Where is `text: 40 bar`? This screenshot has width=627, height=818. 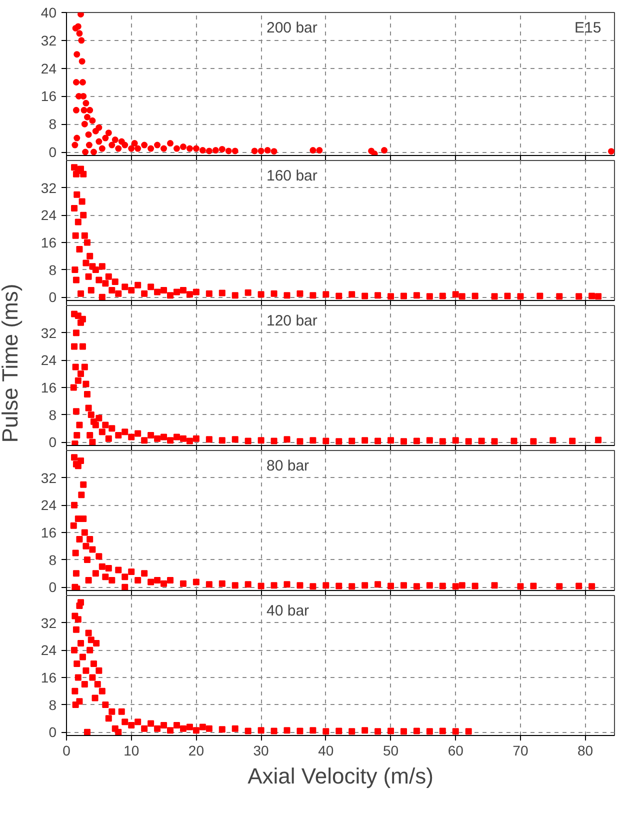
text: 40 bar is located at coordinates (288, 611).